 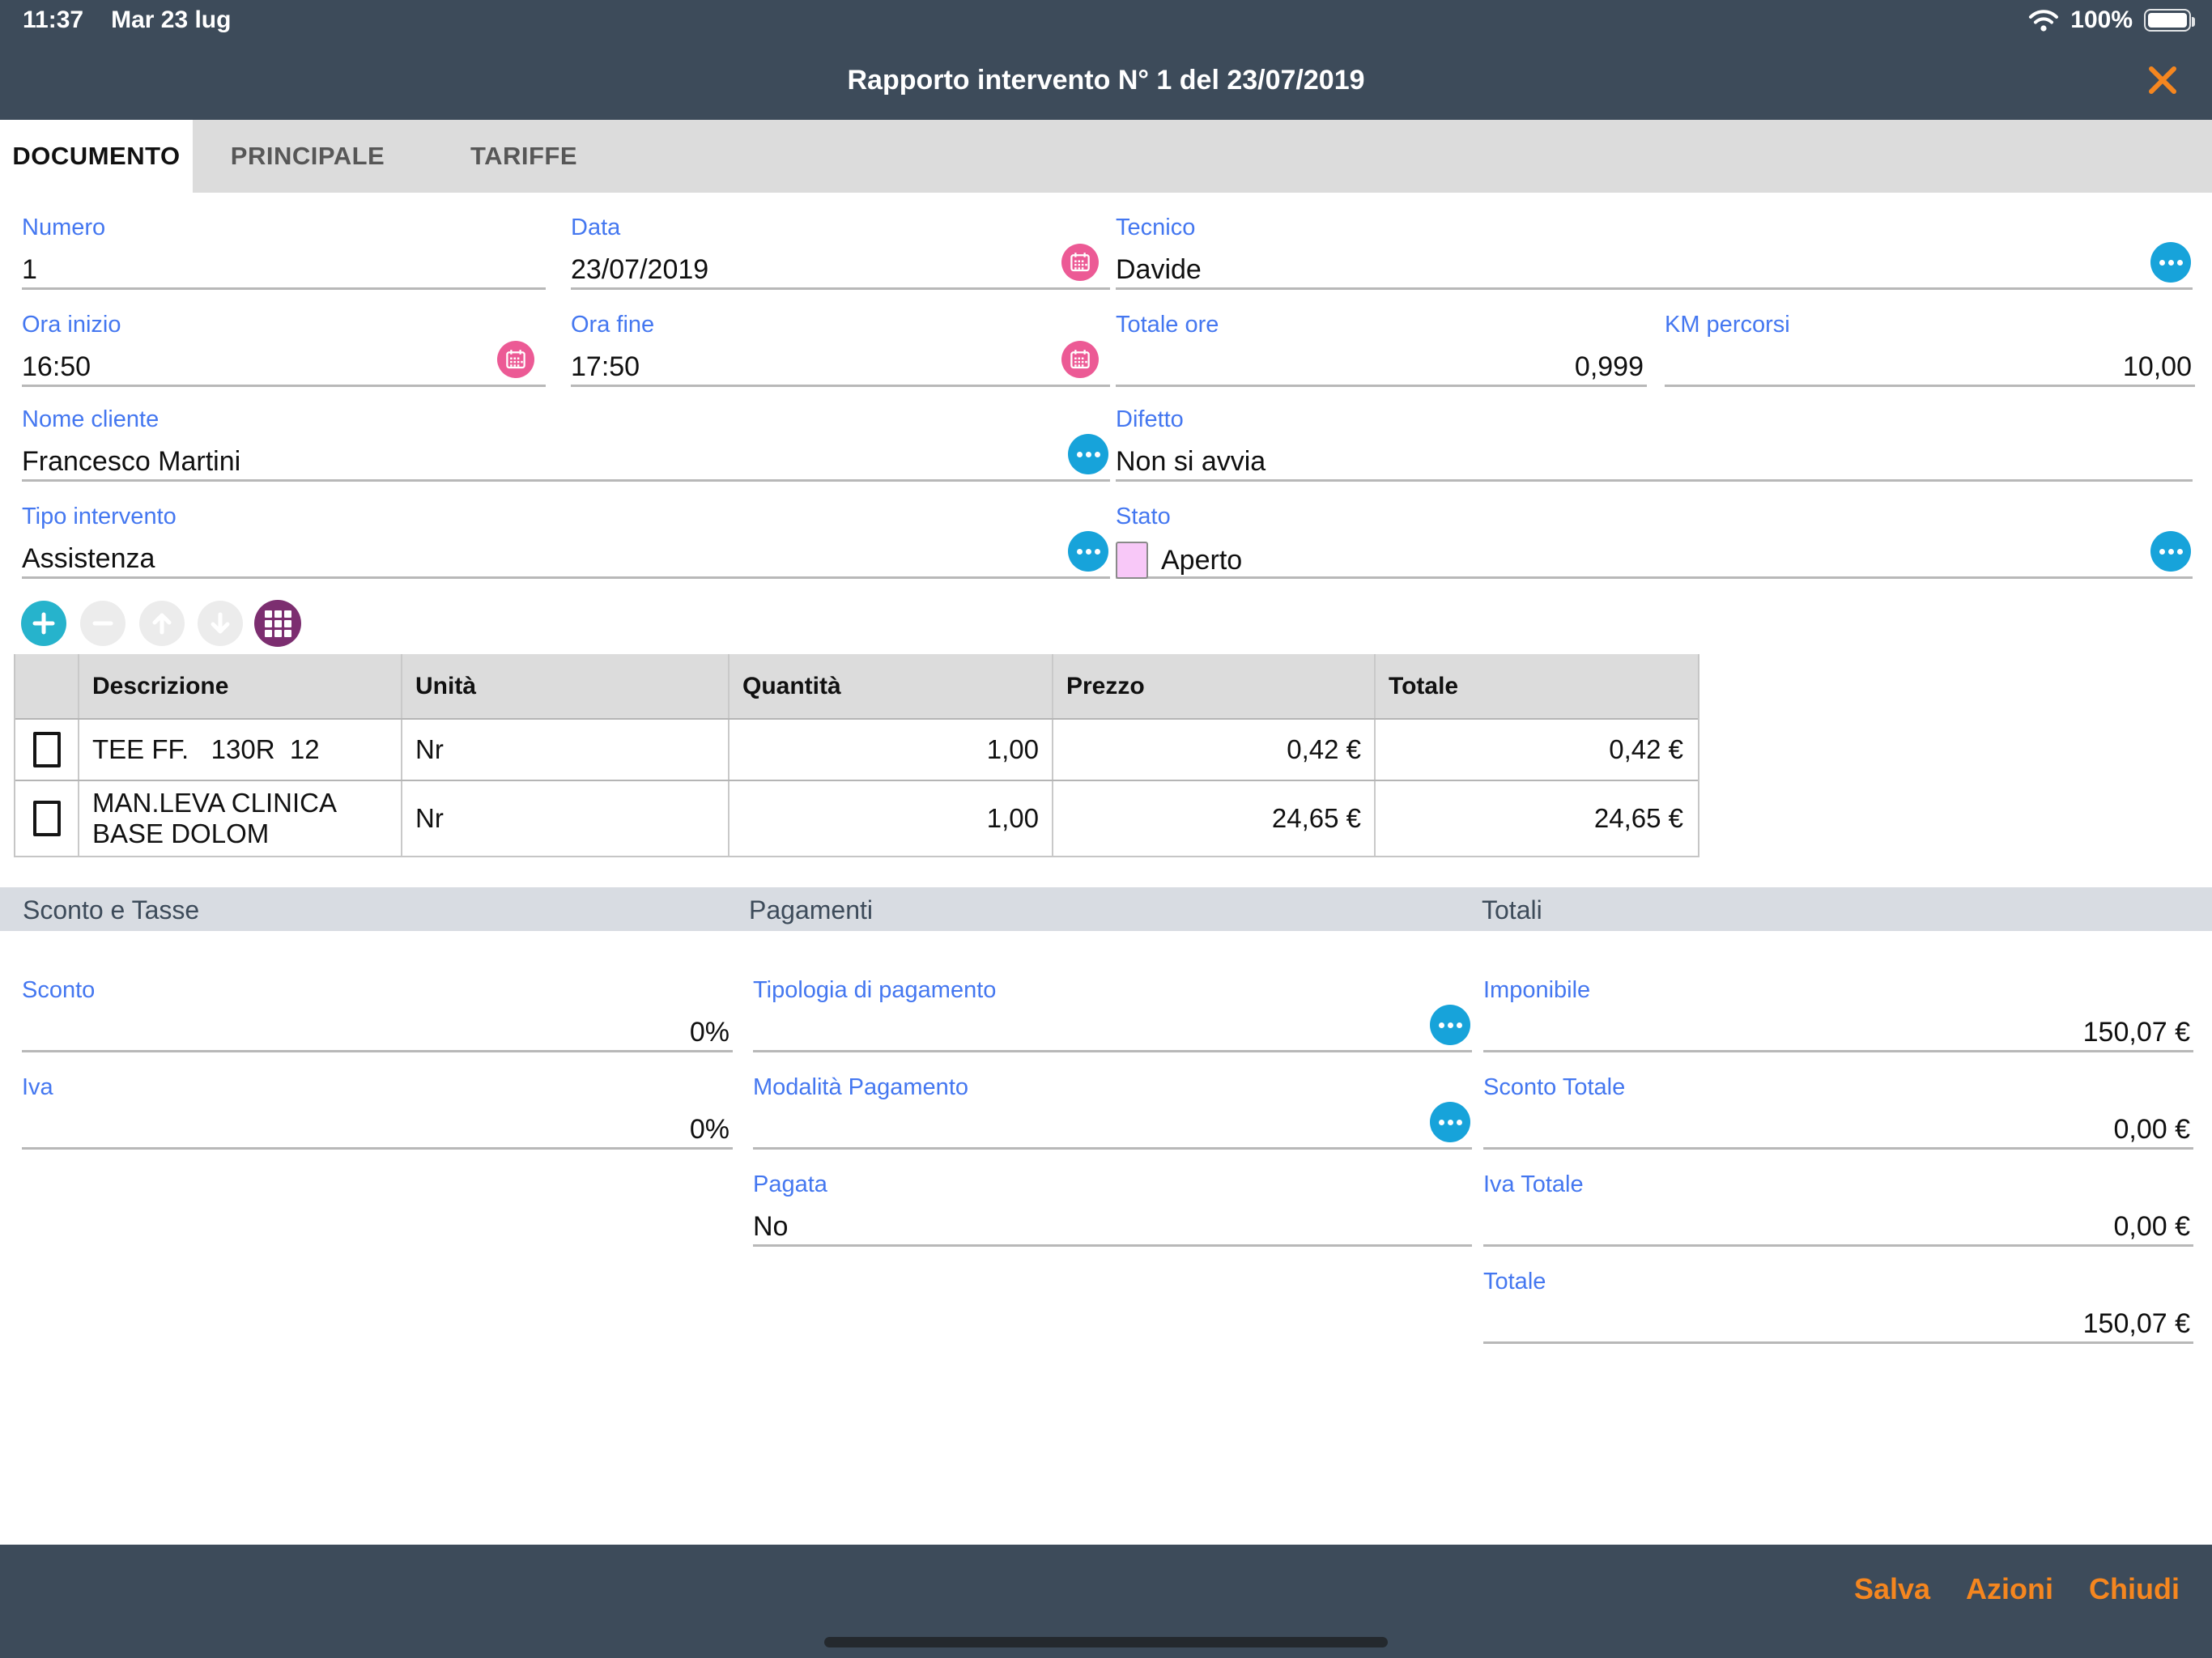 I want to click on add-row-button, so click(x=43, y=623).